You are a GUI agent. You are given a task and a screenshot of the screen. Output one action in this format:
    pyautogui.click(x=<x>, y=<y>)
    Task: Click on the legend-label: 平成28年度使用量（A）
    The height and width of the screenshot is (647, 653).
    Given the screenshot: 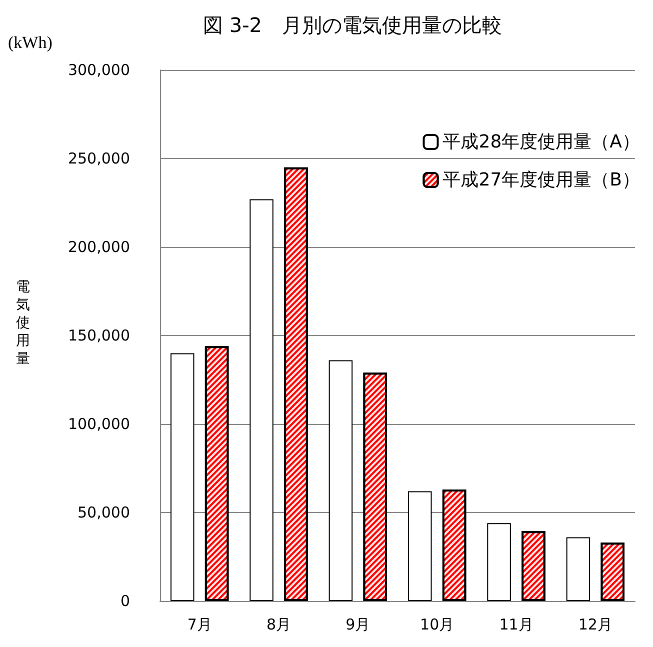 What is the action you would take?
    pyautogui.click(x=541, y=142)
    